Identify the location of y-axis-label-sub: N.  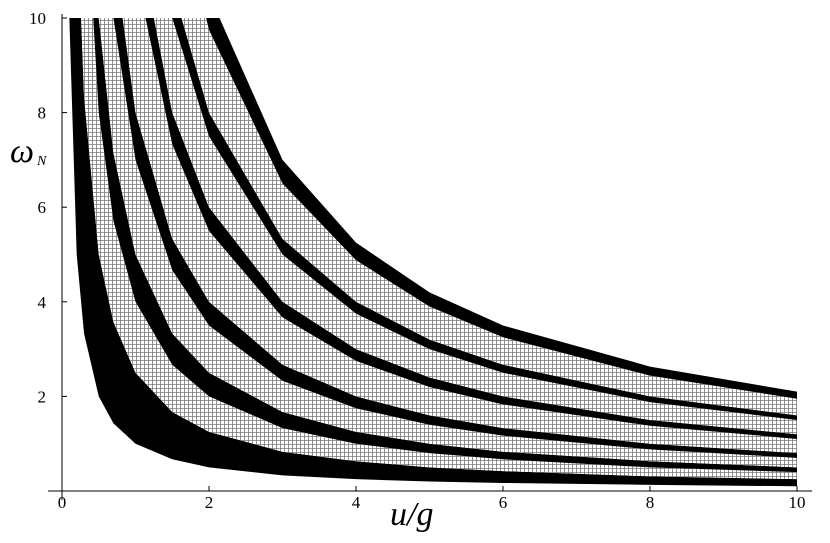
(41, 161).